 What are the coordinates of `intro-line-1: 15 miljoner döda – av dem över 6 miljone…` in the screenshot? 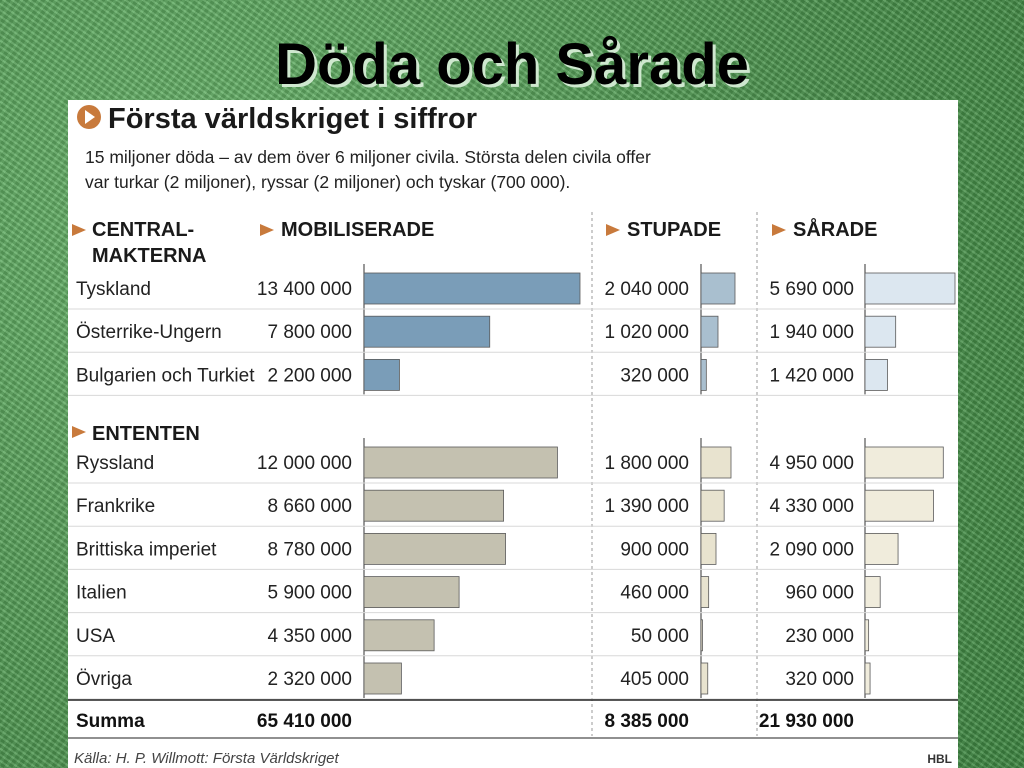 It's located at (368, 157).